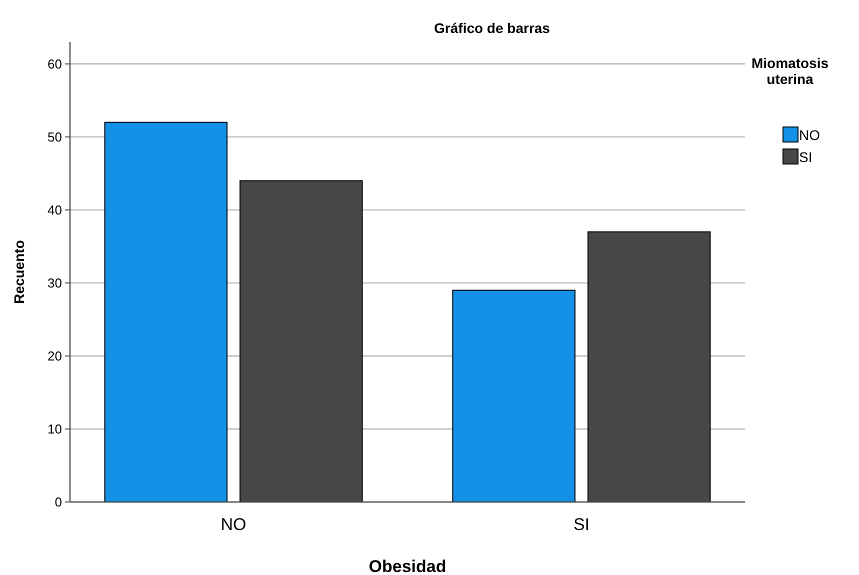 The image size is (859, 575). What do you see at coordinates (19, 272) in the screenshot?
I see `y-axis-title: Recuento` at bounding box center [19, 272].